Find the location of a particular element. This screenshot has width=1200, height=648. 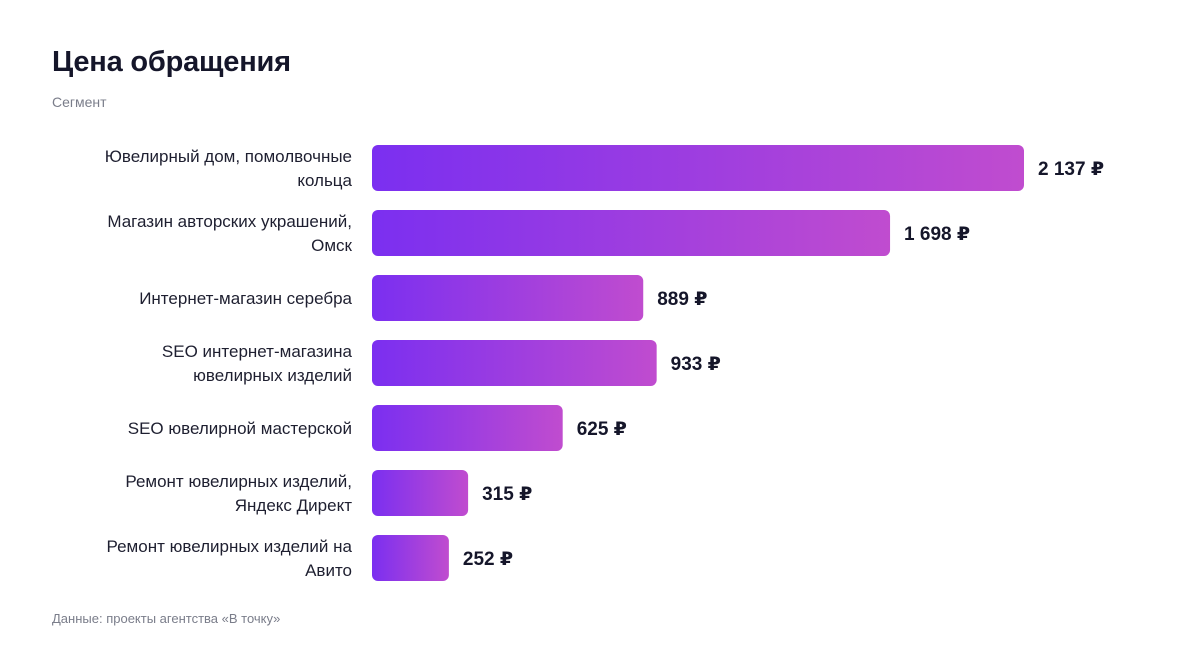

value-label: 2 137 ₽ is located at coordinates (1071, 169).